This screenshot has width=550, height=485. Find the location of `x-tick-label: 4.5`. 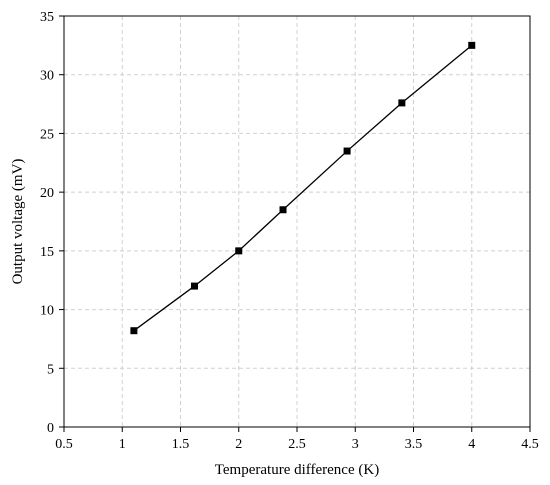

x-tick-label: 4.5 is located at coordinates (530, 444).